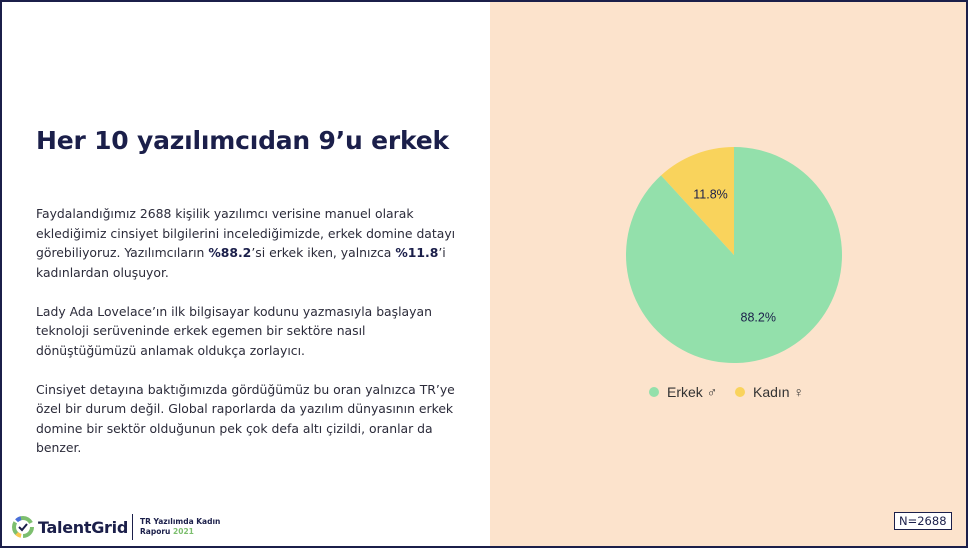  Describe the element at coordinates (241, 262) in the screenshot. I see `paragraph-1-part-e: ’i kadınlardan oluşuyor.` at that location.